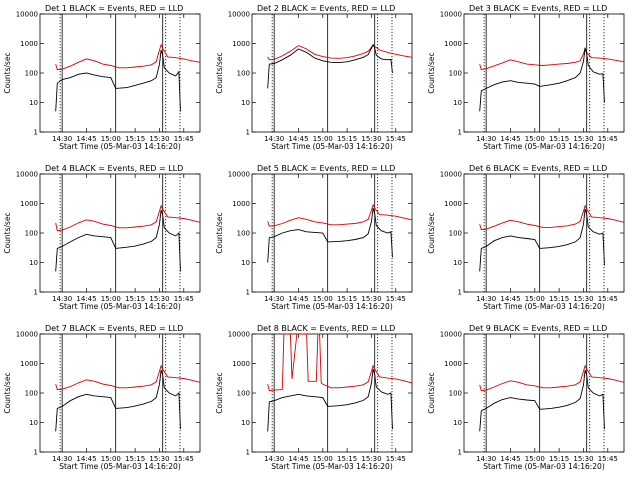  I want to click on panel-title: Det 5 BLACK = Events, RED = LLD, so click(326, 168).